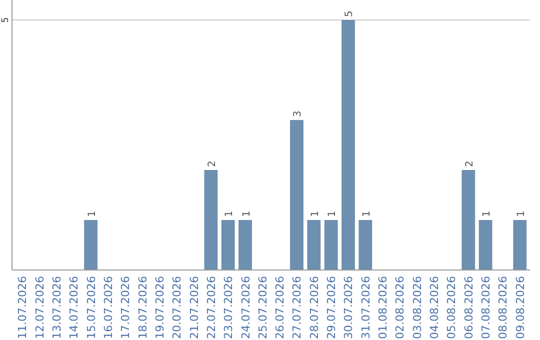 This screenshot has width=540, height=340. Describe the element at coordinates (74, 307) in the screenshot. I see `x-tick-label: 14.07.2026` at that location.